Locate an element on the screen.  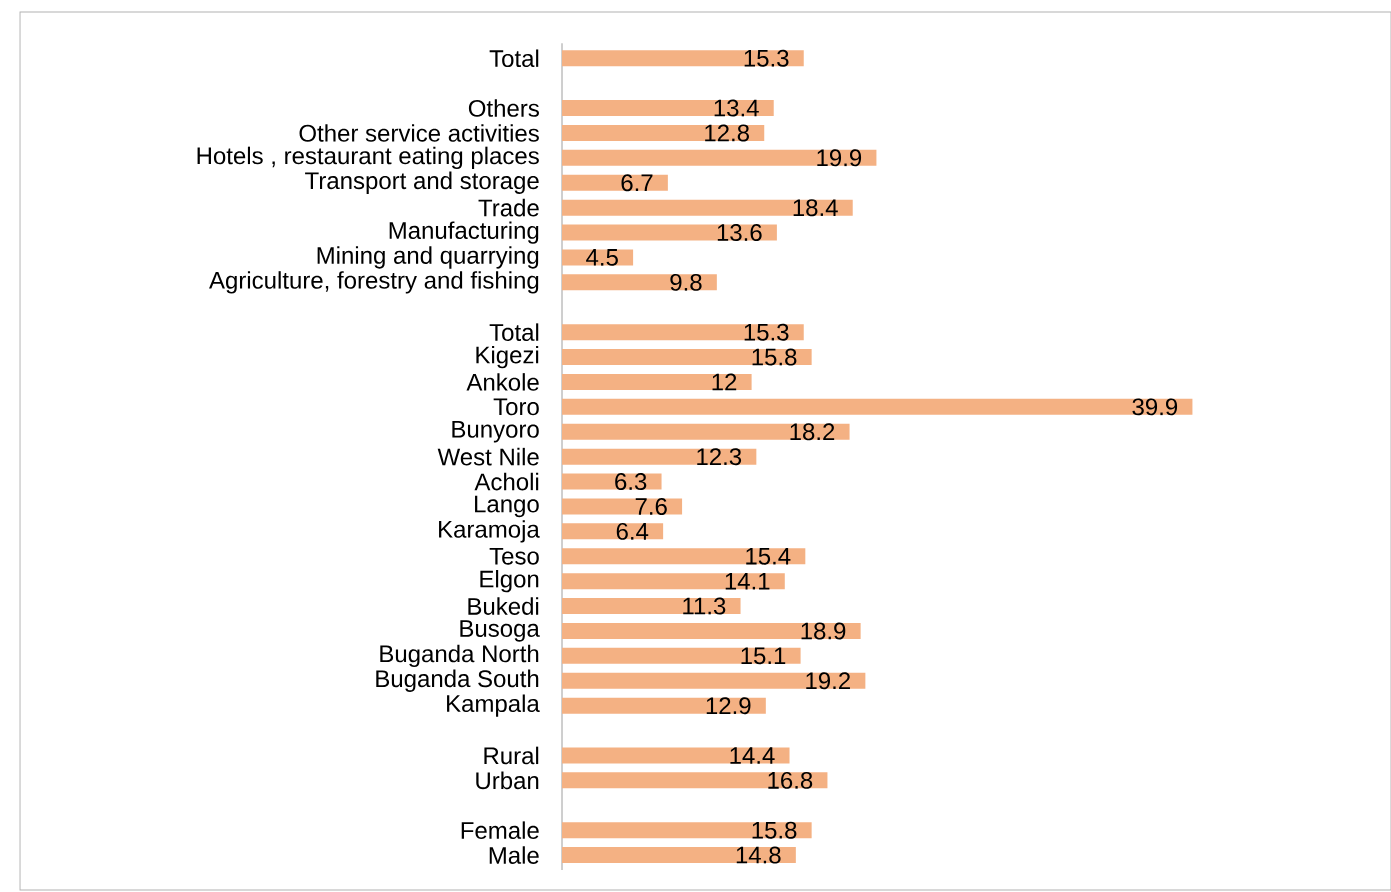
y-tick-label: Teso is located at coordinates (514, 556).